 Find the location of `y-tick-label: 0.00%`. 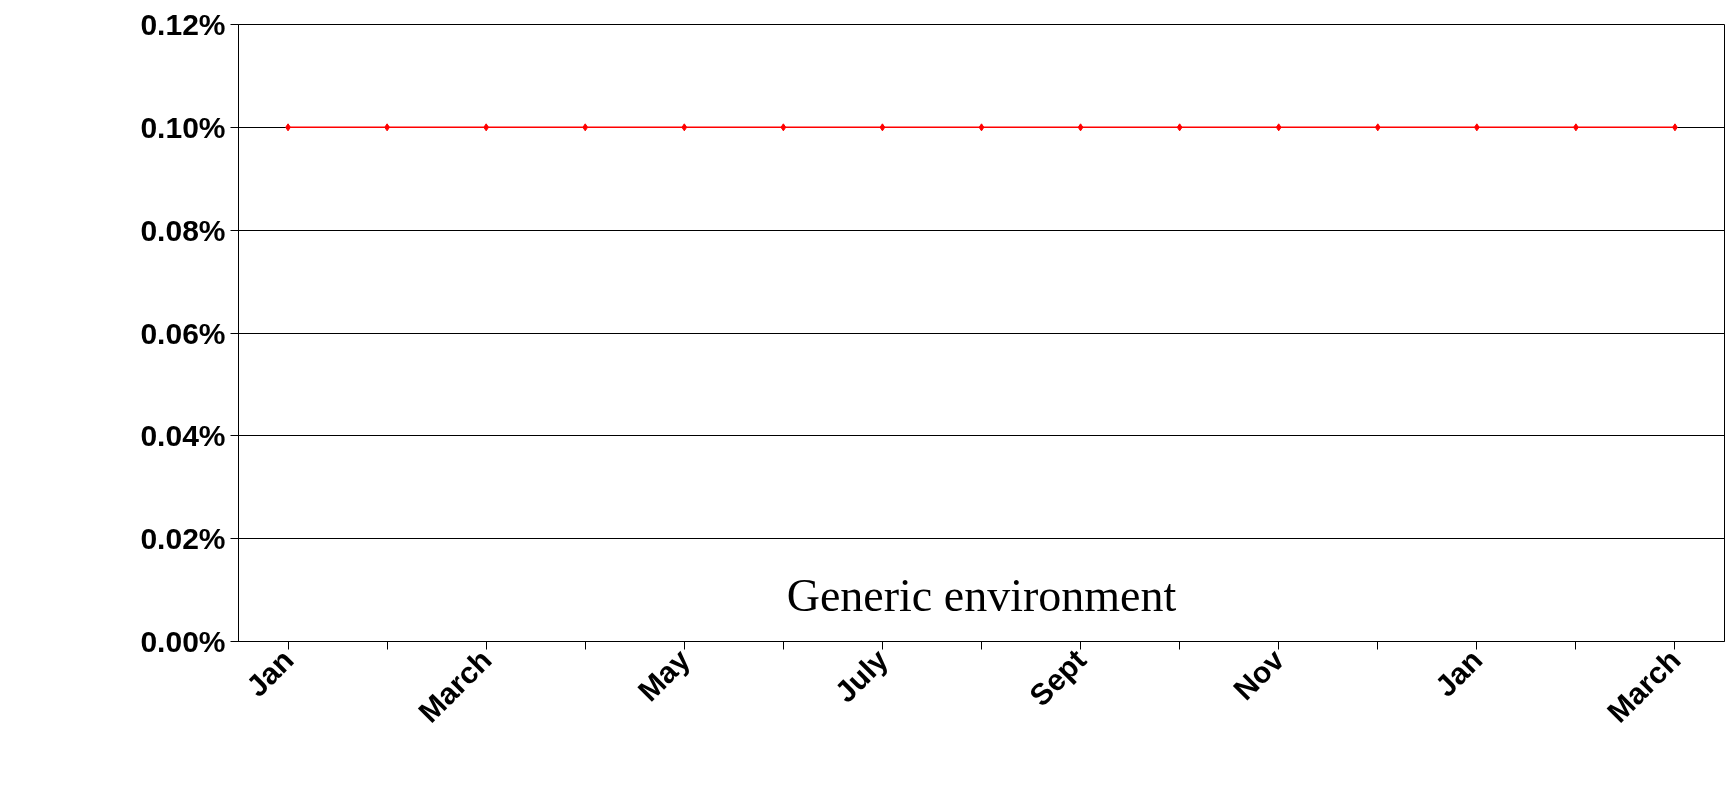

y-tick-label: 0.00% is located at coordinates (183, 641).